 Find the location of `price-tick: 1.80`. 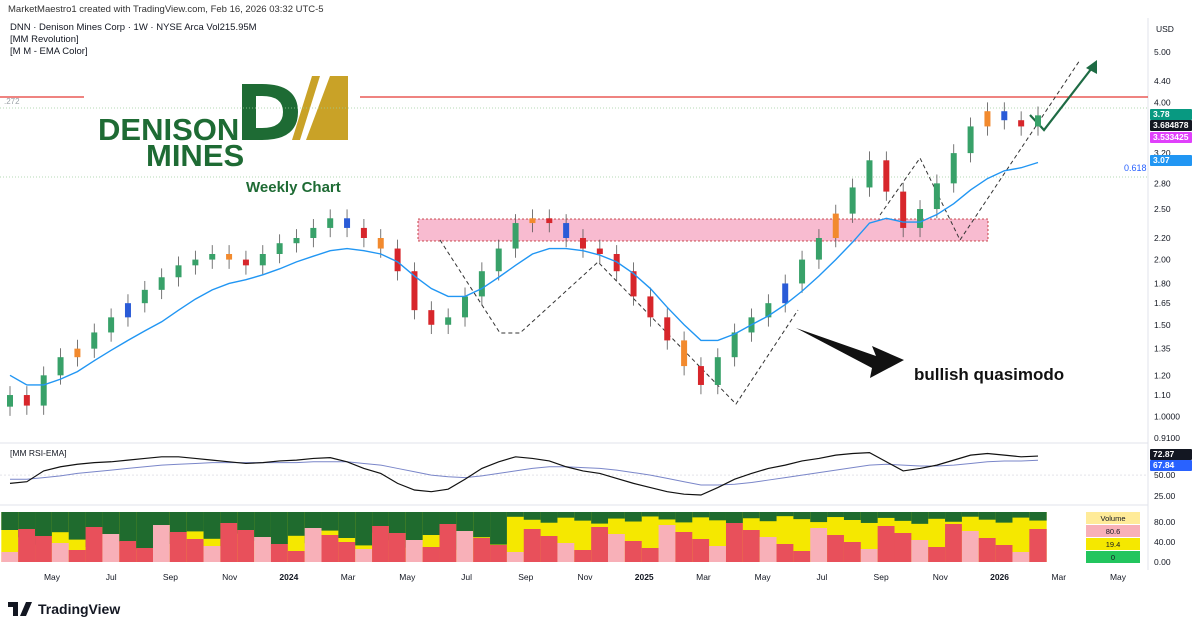

price-tick: 1.80 is located at coordinates (1162, 283).